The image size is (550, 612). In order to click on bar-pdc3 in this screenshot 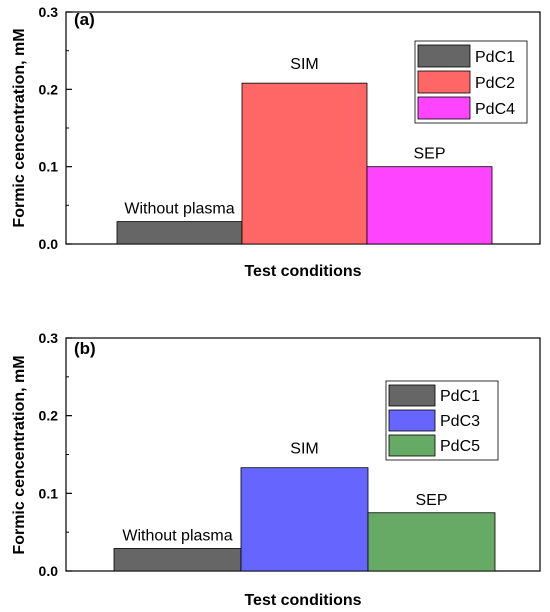, I will do `click(304, 519)`.